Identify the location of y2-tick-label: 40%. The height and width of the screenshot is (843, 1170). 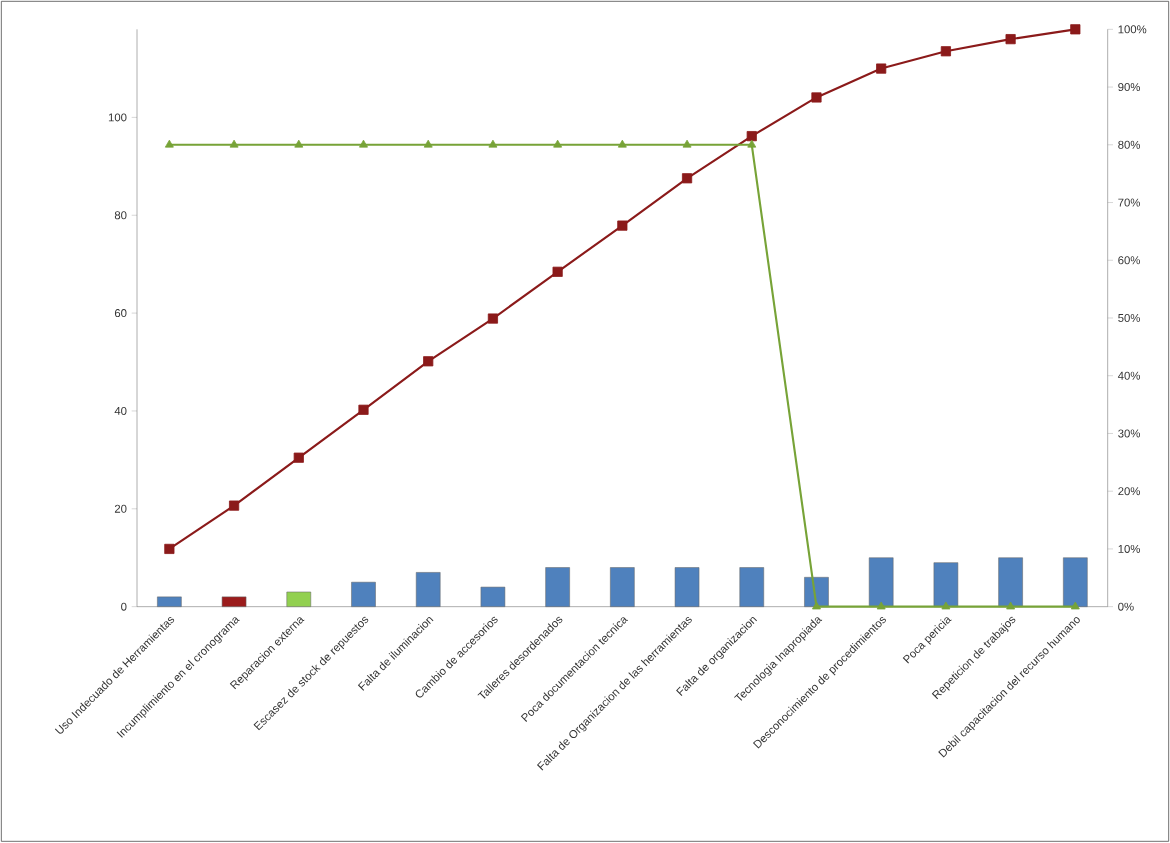
(1128, 375).